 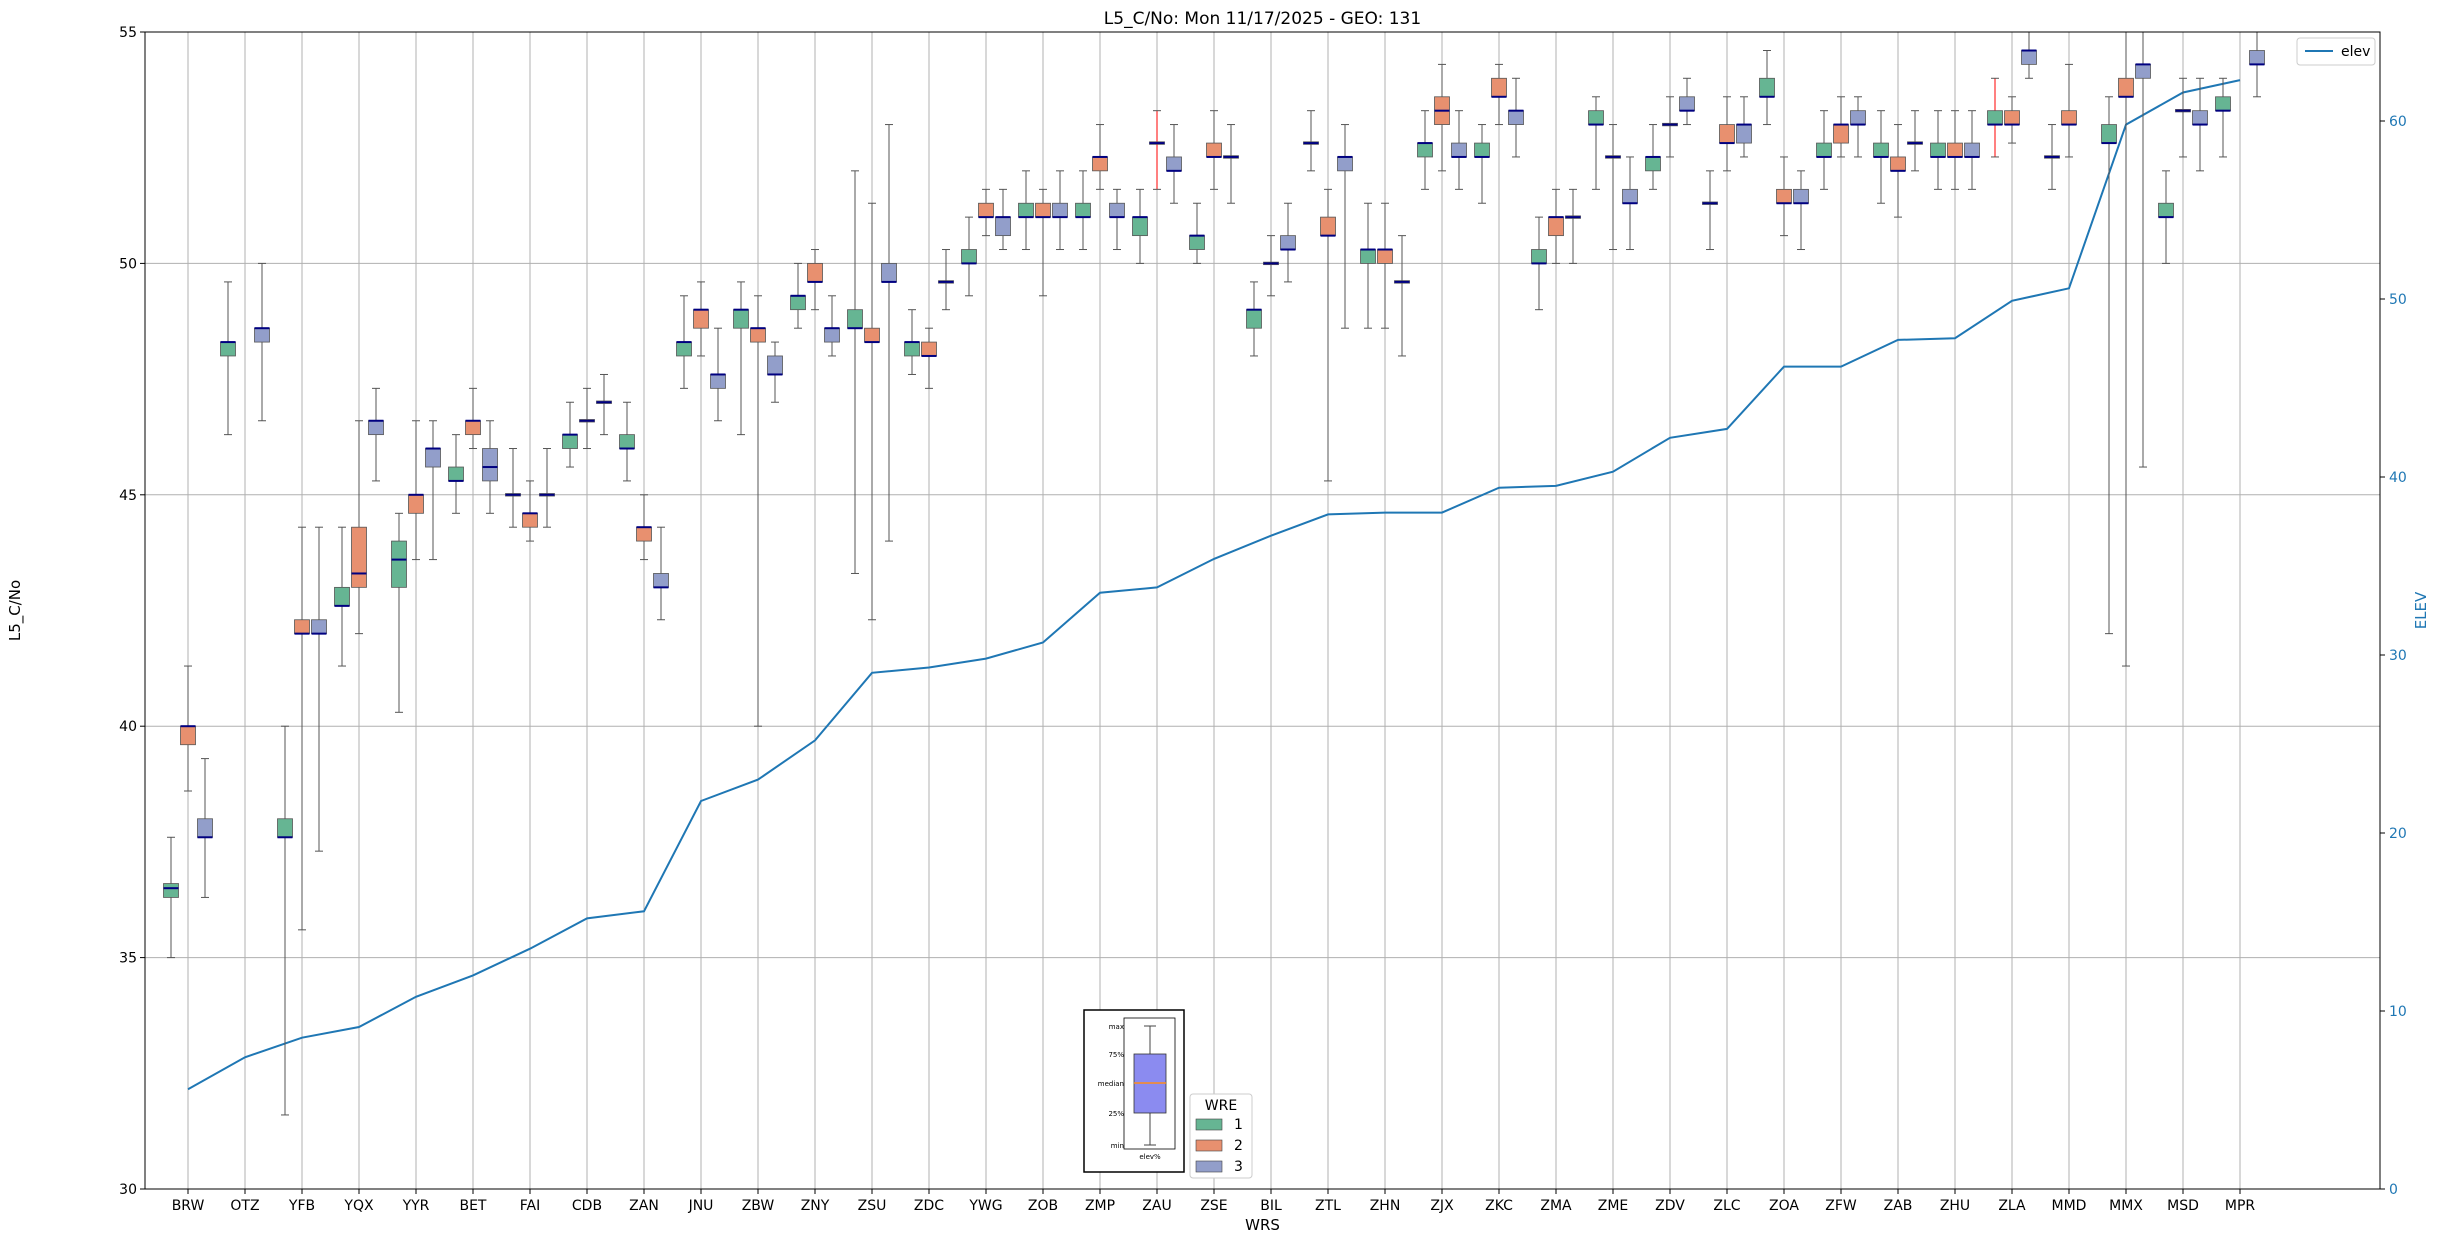 I want to click on box-MMD-wre2, so click(x=2069, y=110).